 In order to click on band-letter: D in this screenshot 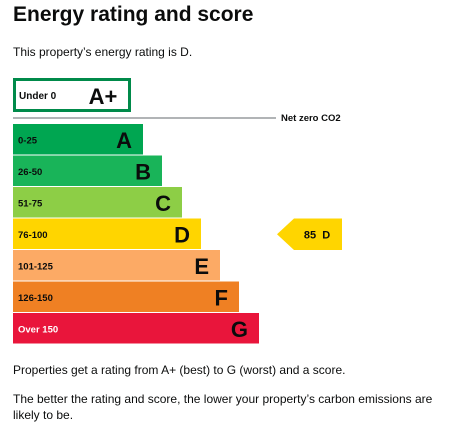, I will do `click(182, 234)`.